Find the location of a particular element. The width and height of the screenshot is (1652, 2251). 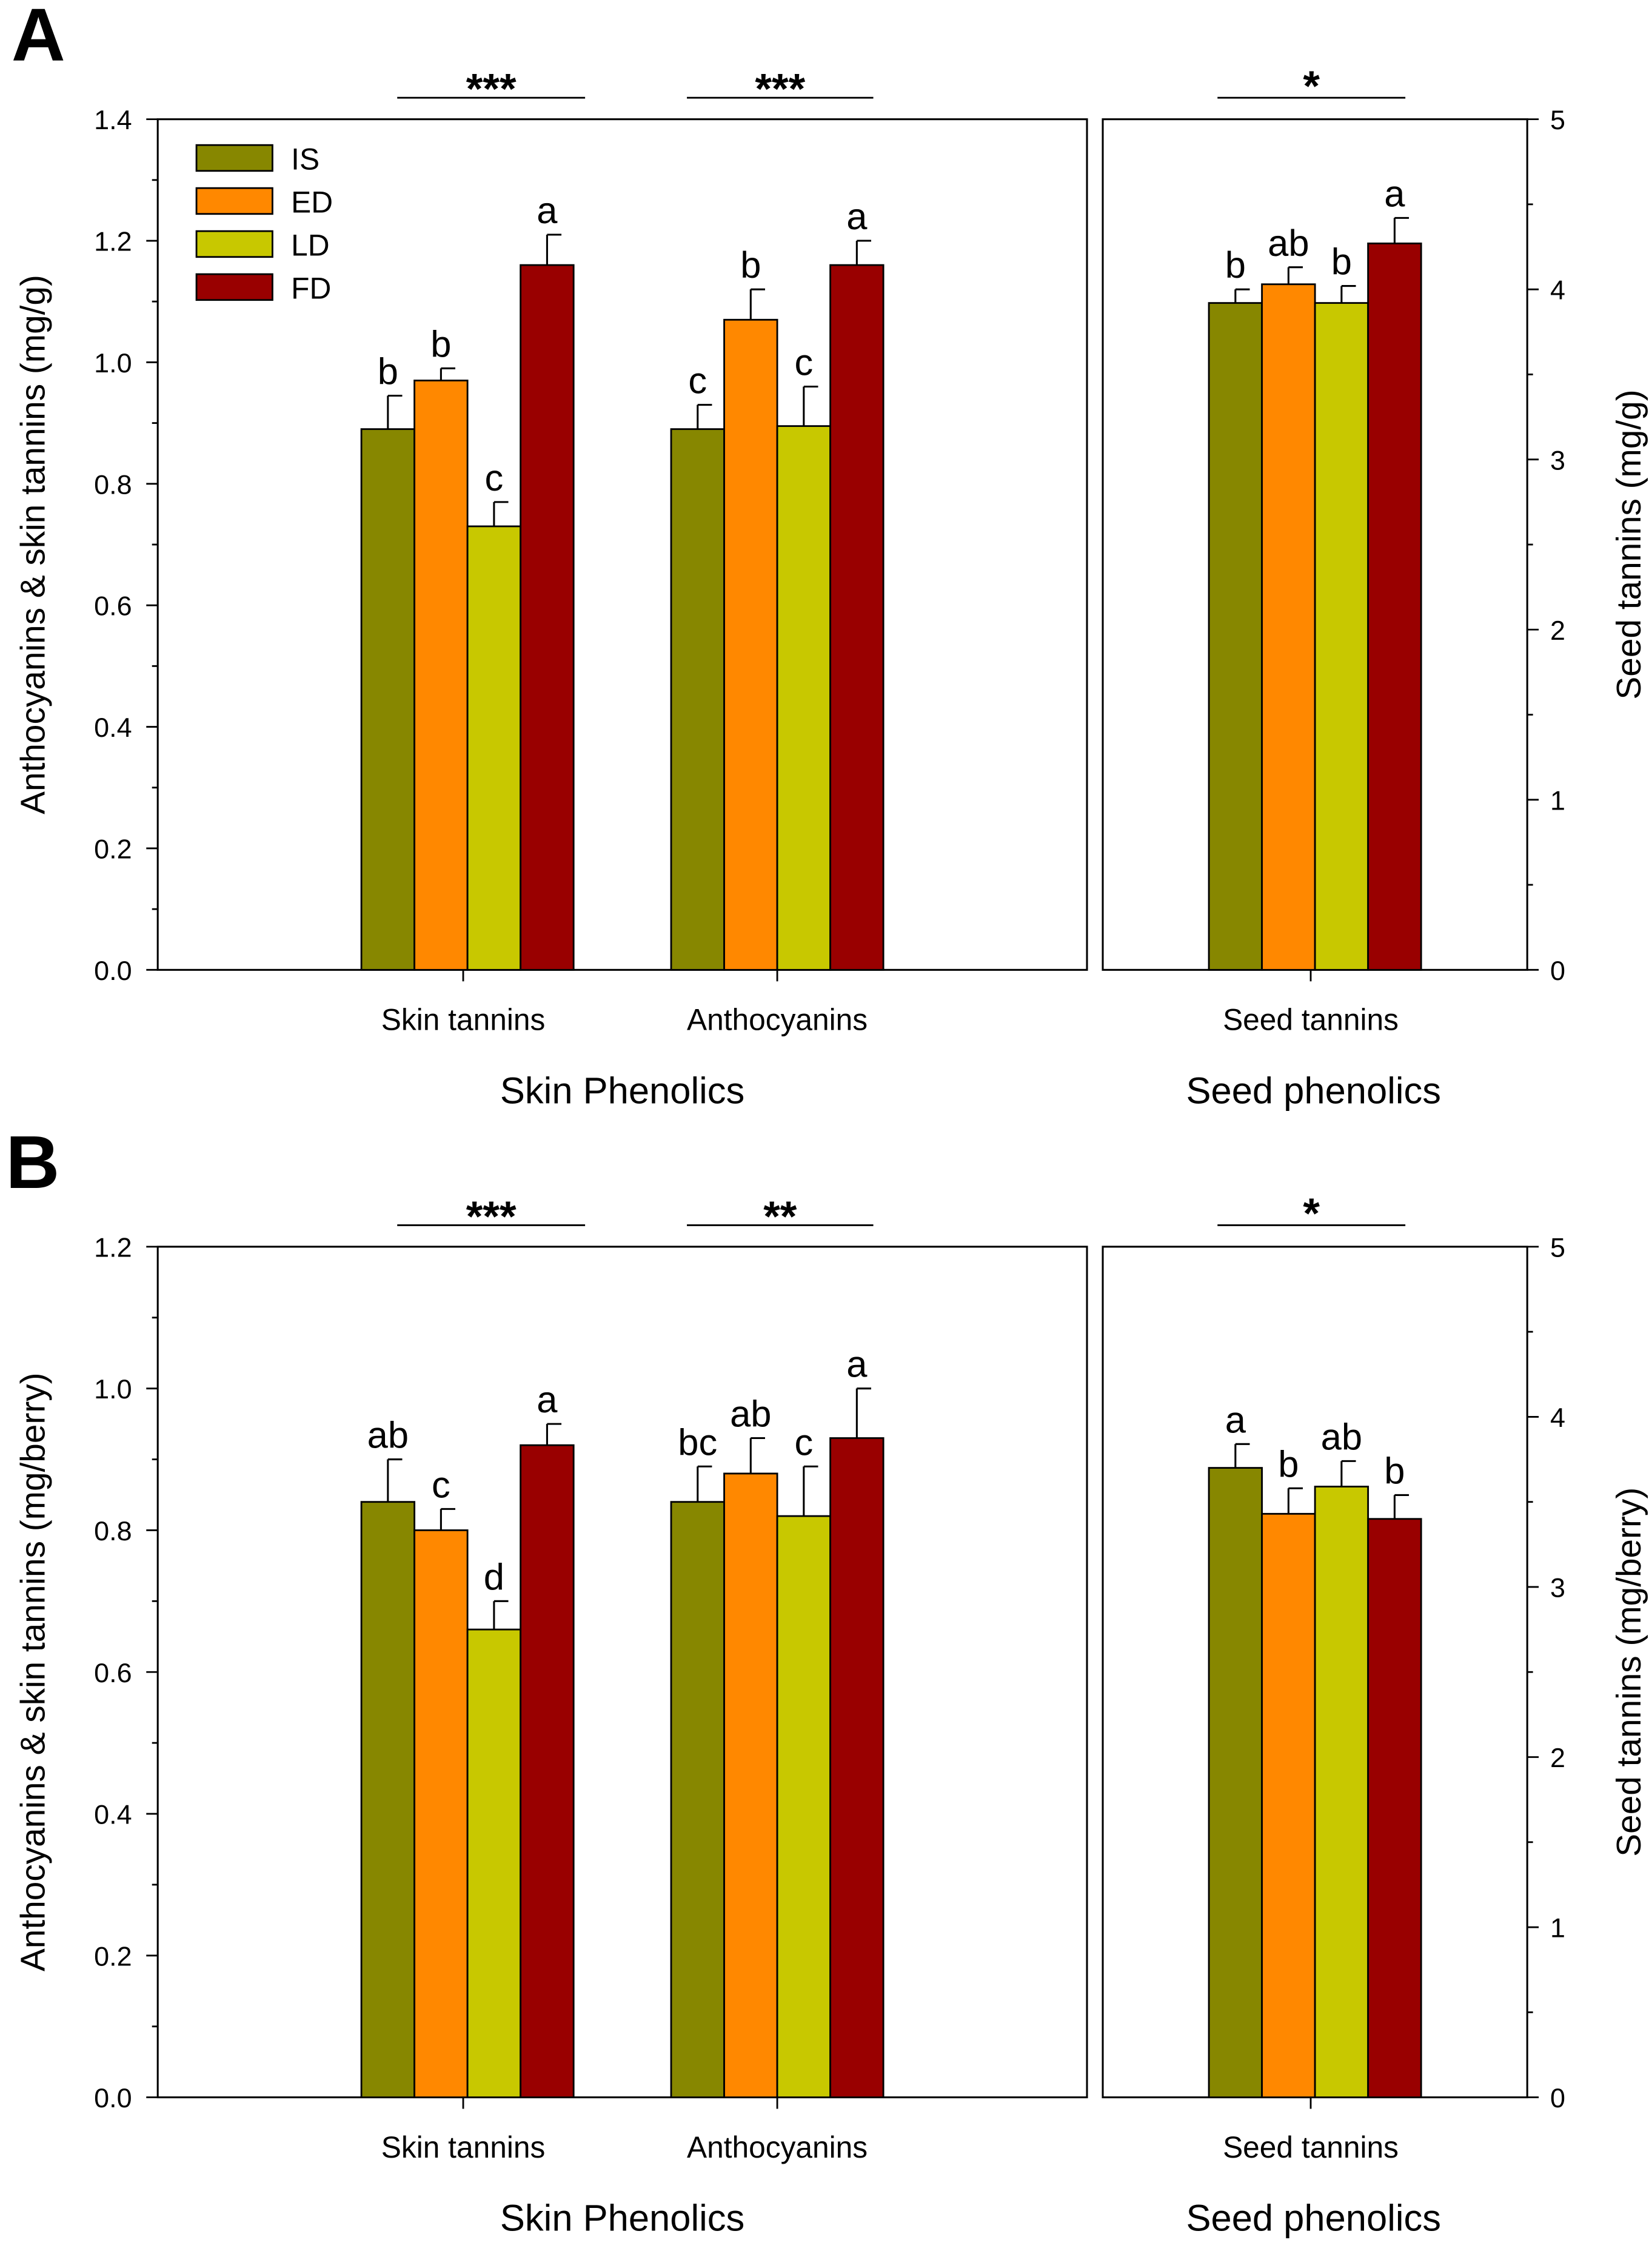

y-axis-label-left: Anthocyanins & skin tannins (mg/g) is located at coordinates (33, 544).